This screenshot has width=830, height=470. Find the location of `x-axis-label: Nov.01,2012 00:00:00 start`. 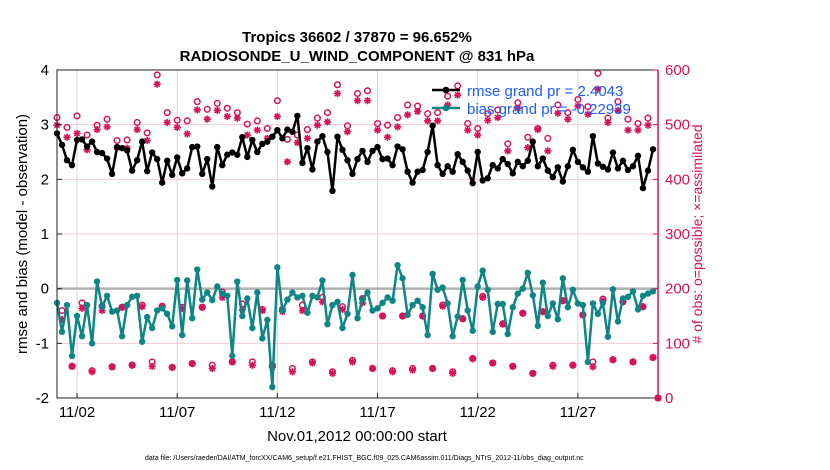

x-axis-label: Nov.01,2012 00:00:00 start is located at coordinates (357, 436).